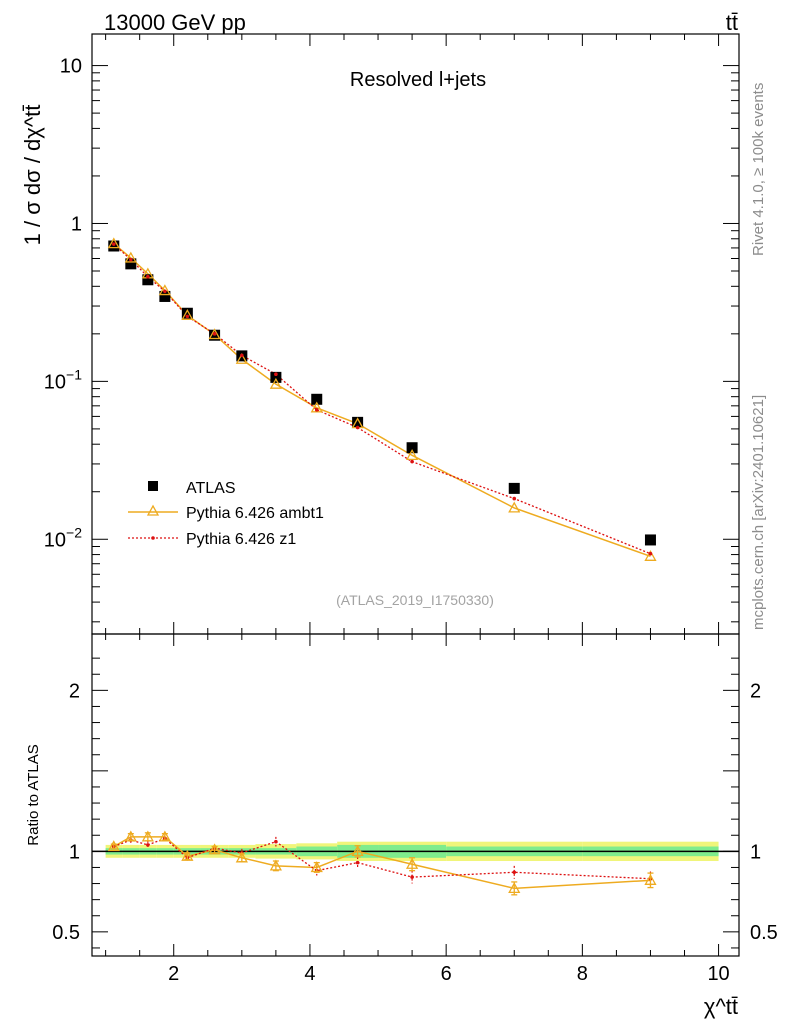 The height and width of the screenshot is (1024, 786). Describe the element at coordinates (415, 600) in the screenshot. I see `analysis-tag: (ATLAS_2019_I1750330)` at that location.